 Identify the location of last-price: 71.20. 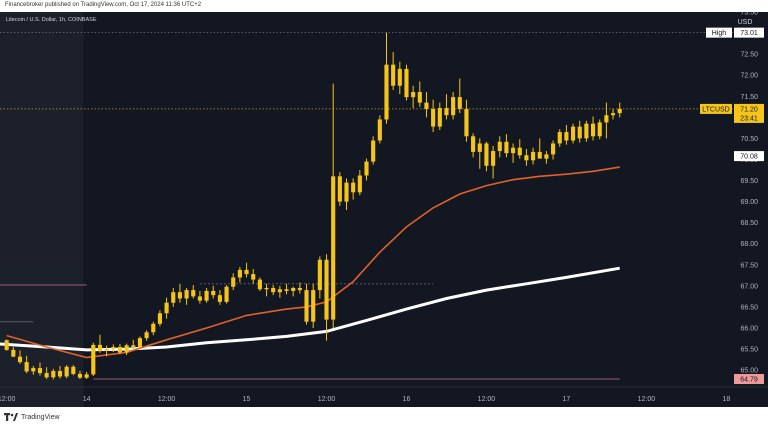
(749, 109).